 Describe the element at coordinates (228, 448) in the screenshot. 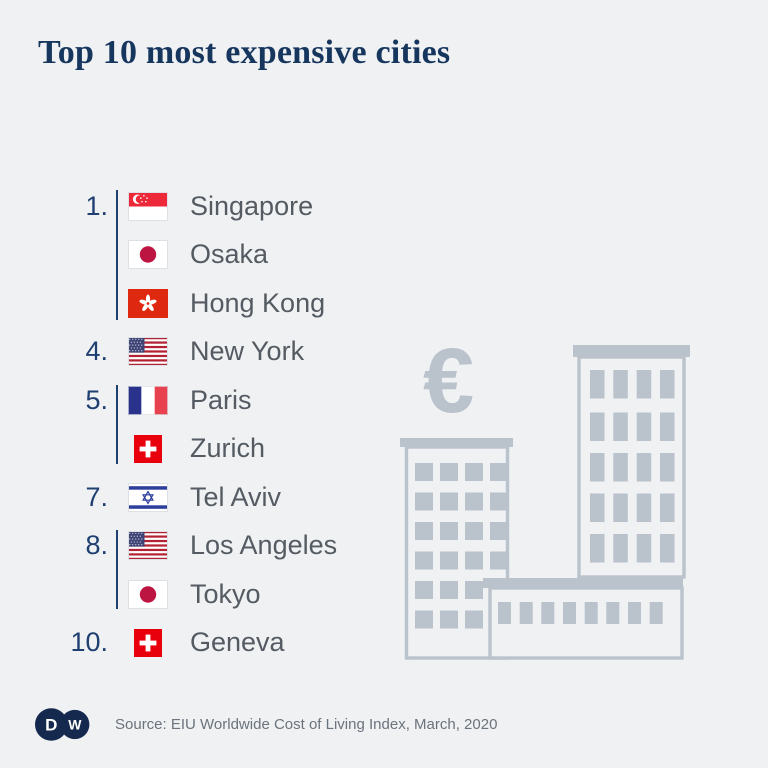

I see `city-label: Zurich` at that location.